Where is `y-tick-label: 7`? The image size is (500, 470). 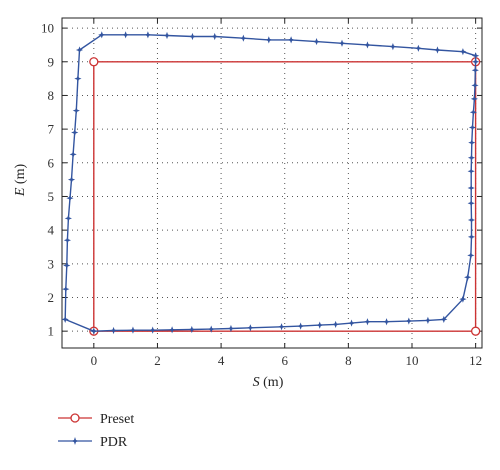 y-tick-label: 7 is located at coordinates (51, 129).